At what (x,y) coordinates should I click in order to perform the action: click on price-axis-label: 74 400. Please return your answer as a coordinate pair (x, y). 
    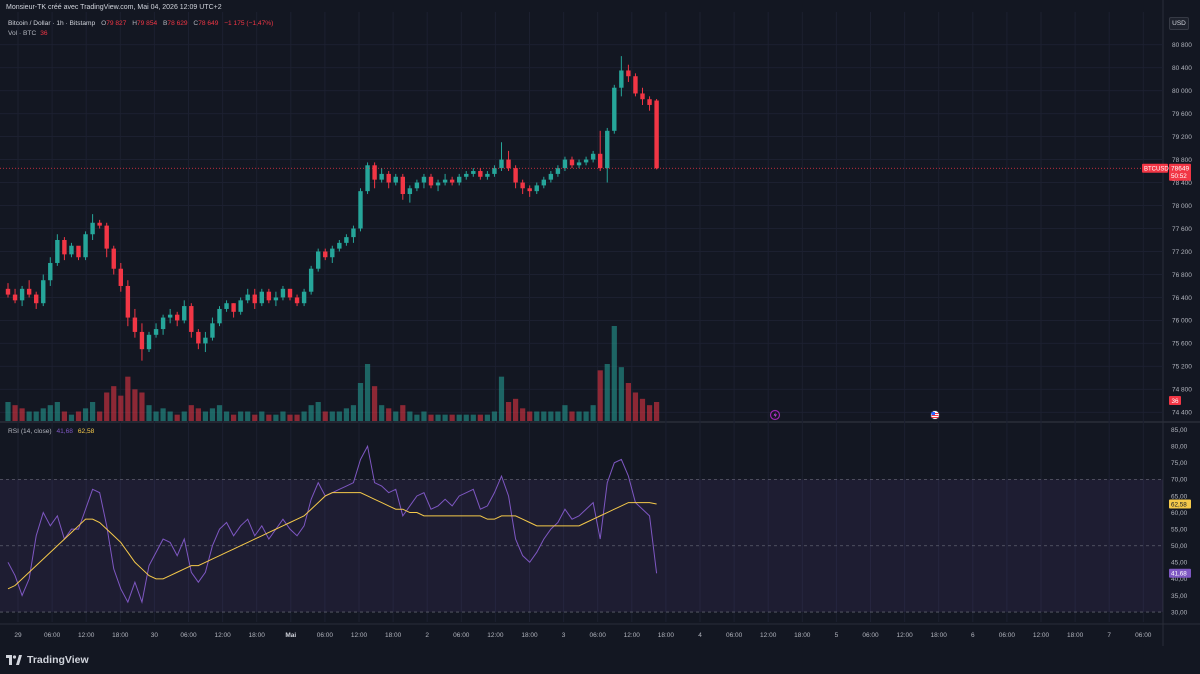
    Looking at the image, I should click on (1182, 413).